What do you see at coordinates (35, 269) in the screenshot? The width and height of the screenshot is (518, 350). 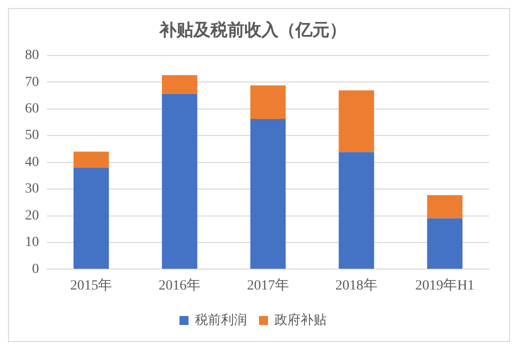 I see `y-tick-label: 0` at bounding box center [35, 269].